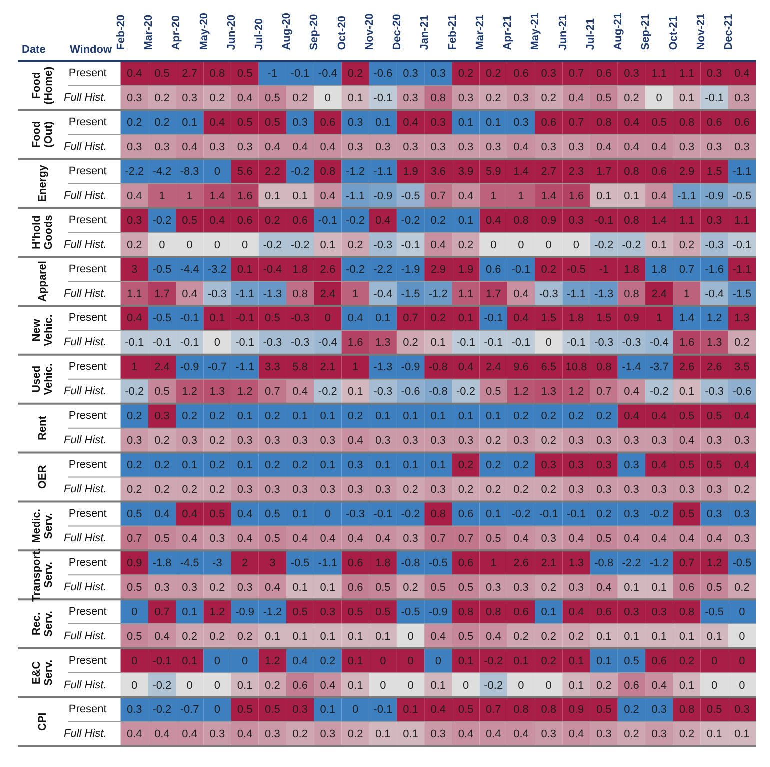 Image resolution: width=770 pixels, height=767 pixels. Describe the element at coordinates (438, 172) in the screenshot. I see `data-label: 3.6` at that location.